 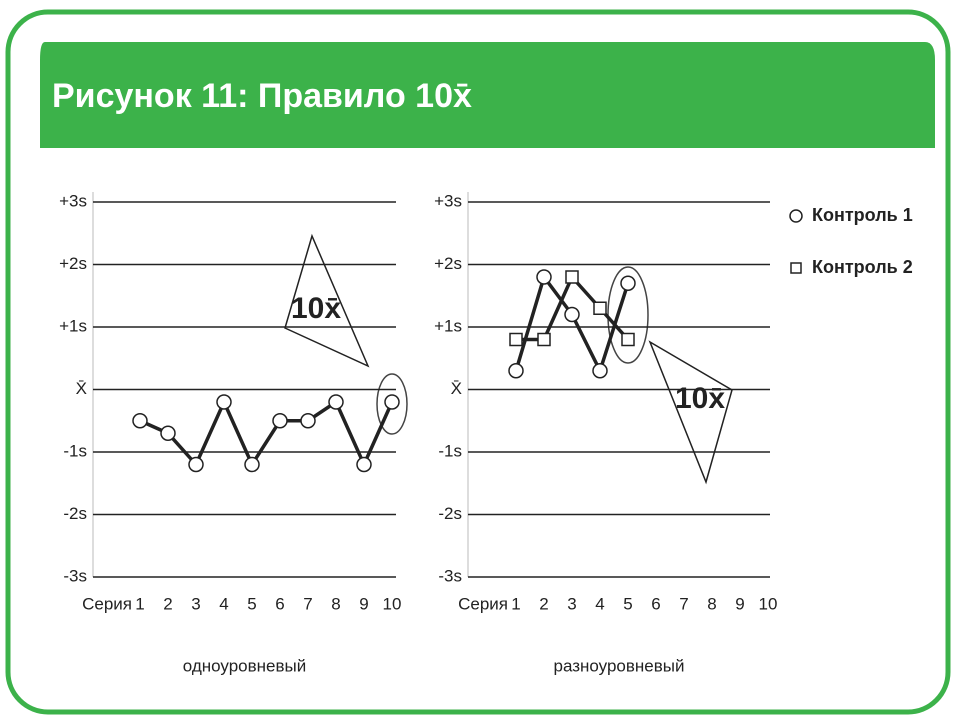 I want to click on x-caption: одноуровневый, so click(x=245, y=665).